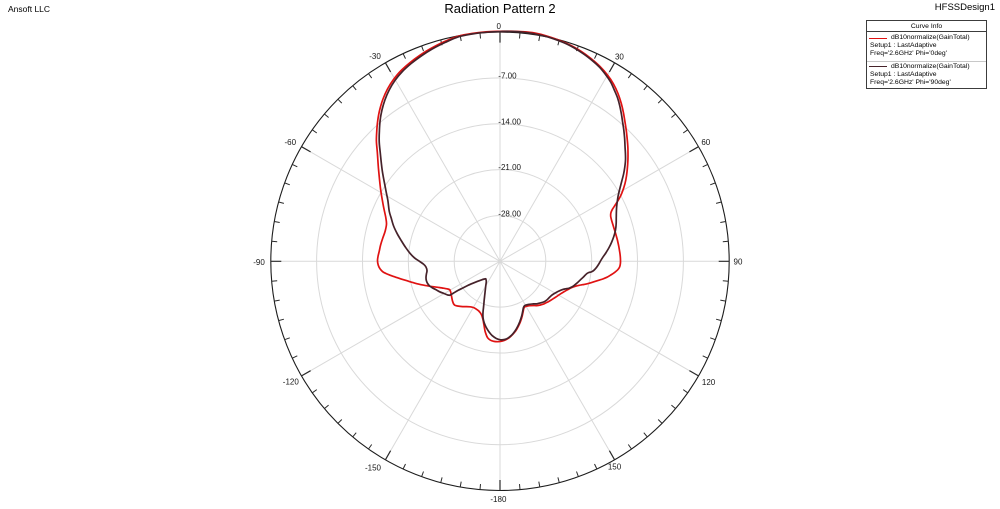 This screenshot has width=1000, height=509. I want to click on svg-text: 0, so click(498, 26).